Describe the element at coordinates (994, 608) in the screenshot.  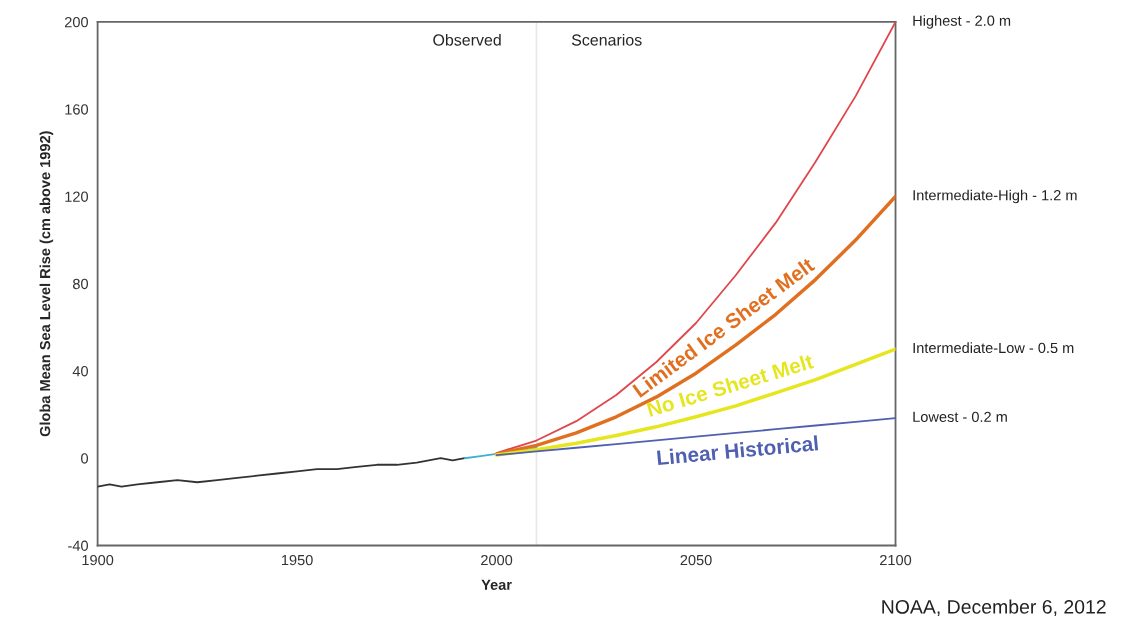
I see `text: NOAA, December 6, 2012` at that location.